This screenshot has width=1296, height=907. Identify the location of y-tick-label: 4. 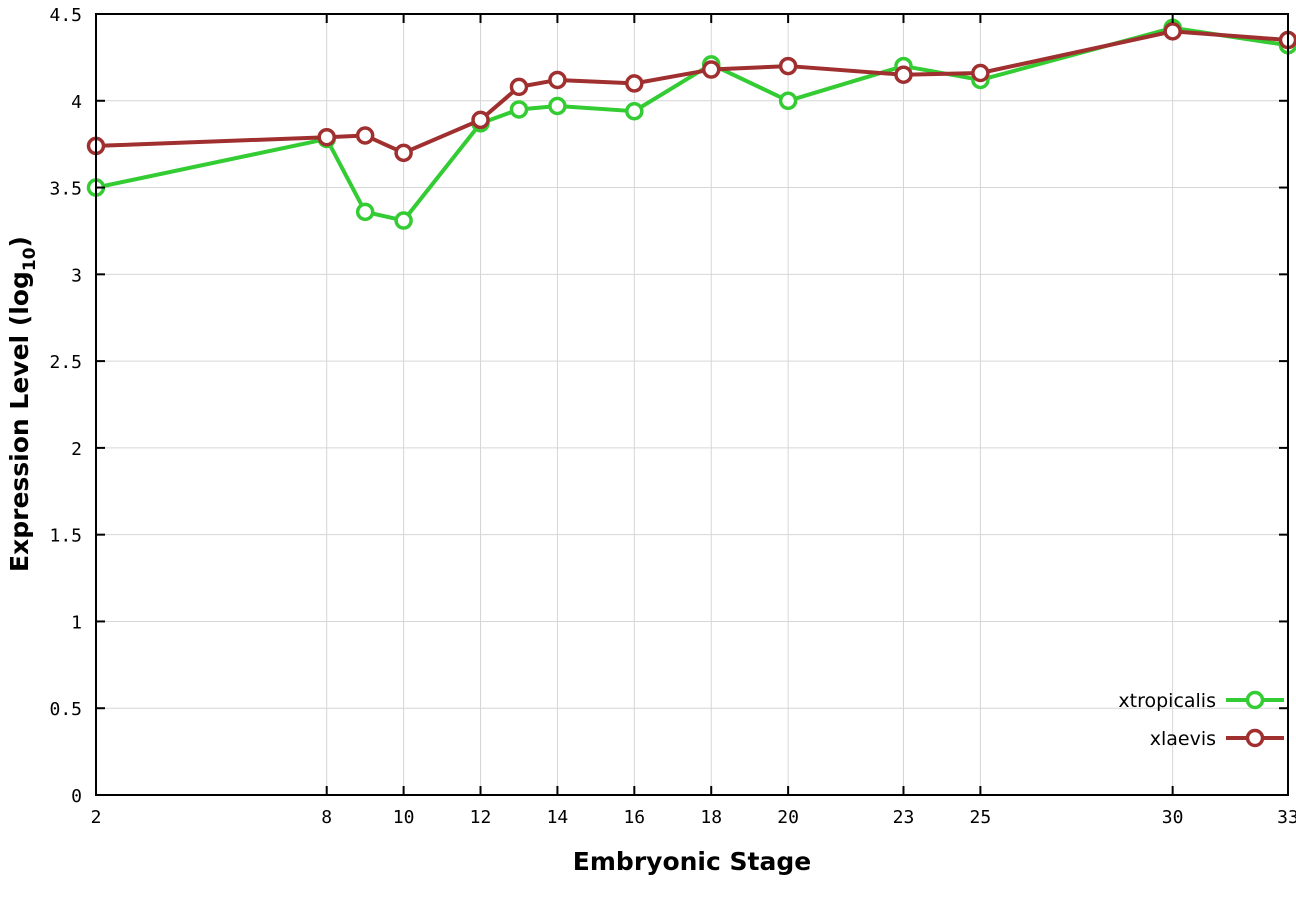
(76, 102).